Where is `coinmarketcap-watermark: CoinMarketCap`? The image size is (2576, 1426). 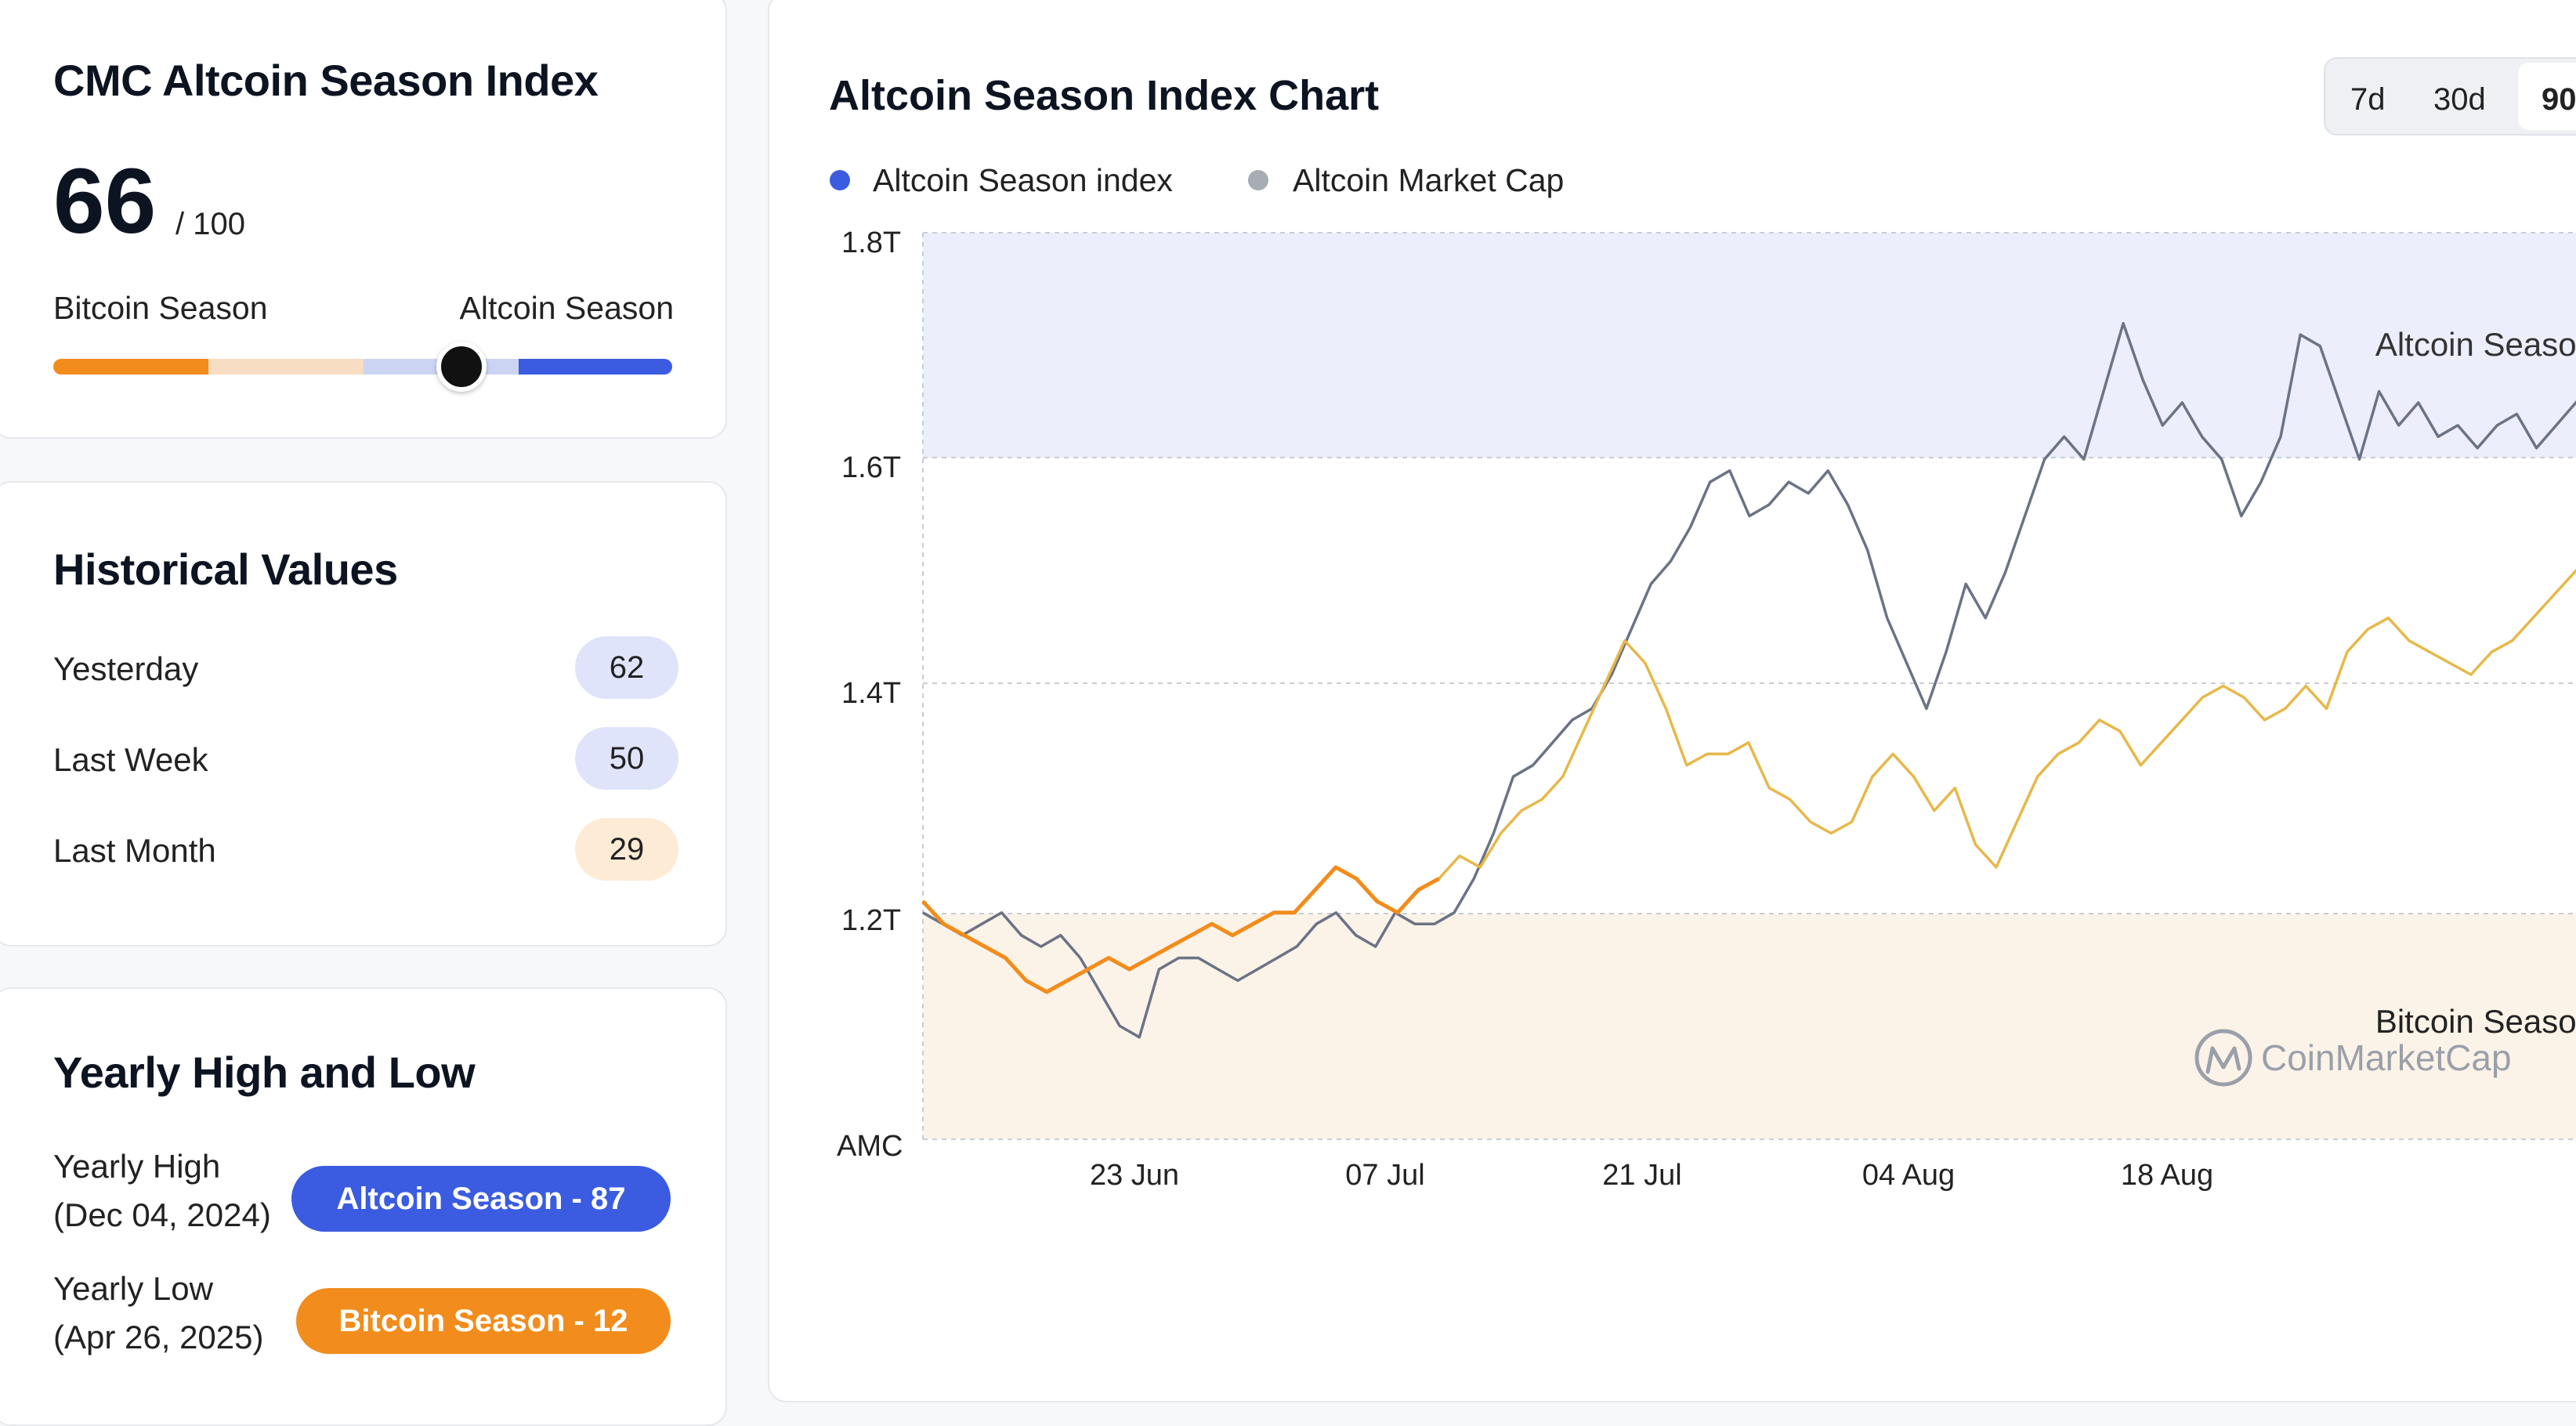 coinmarketcap-watermark: CoinMarketCap is located at coordinates (2353, 1058).